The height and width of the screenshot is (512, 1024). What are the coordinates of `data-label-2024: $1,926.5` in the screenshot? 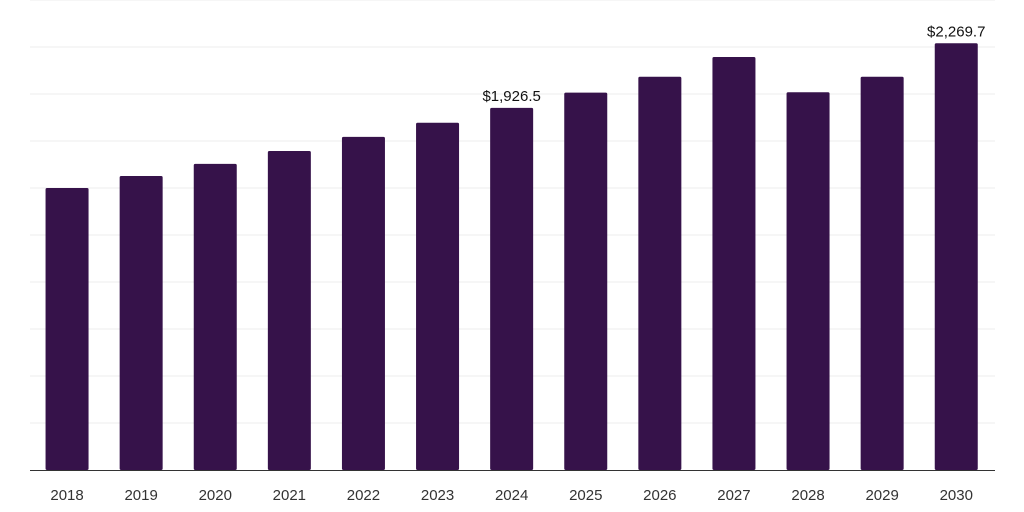 It's located at (511, 96).